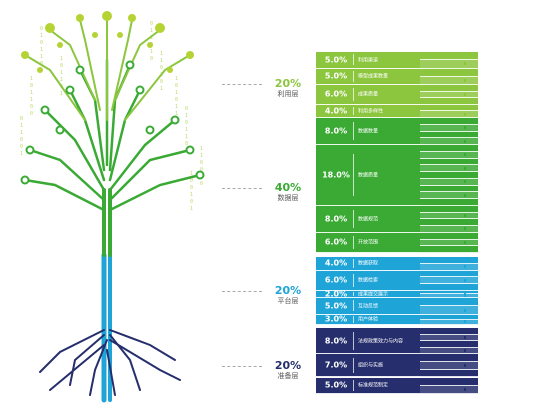 Image resolution: width=536 pixels, height=412 pixels. I want to click on indicator-name: 开放范围, so click(368, 242).